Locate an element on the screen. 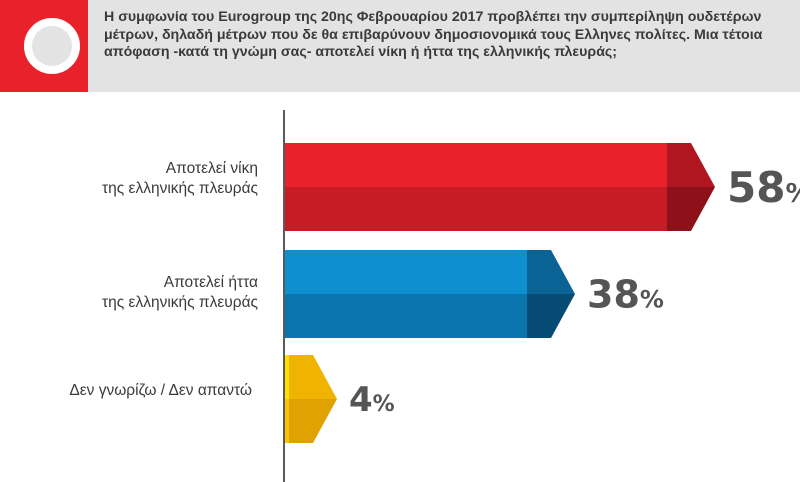  category-label: Αποτελεί νίκη της ελληνικής πλευράς is located at coordinates (180, 178).